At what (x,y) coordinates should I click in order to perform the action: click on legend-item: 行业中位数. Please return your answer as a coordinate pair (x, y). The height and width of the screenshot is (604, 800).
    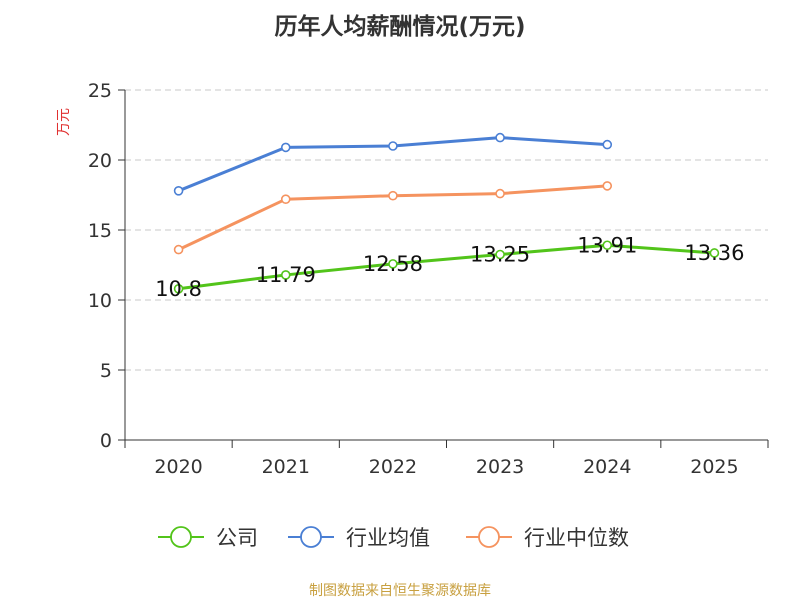
    Looking at the image, I should click on (547, 538).